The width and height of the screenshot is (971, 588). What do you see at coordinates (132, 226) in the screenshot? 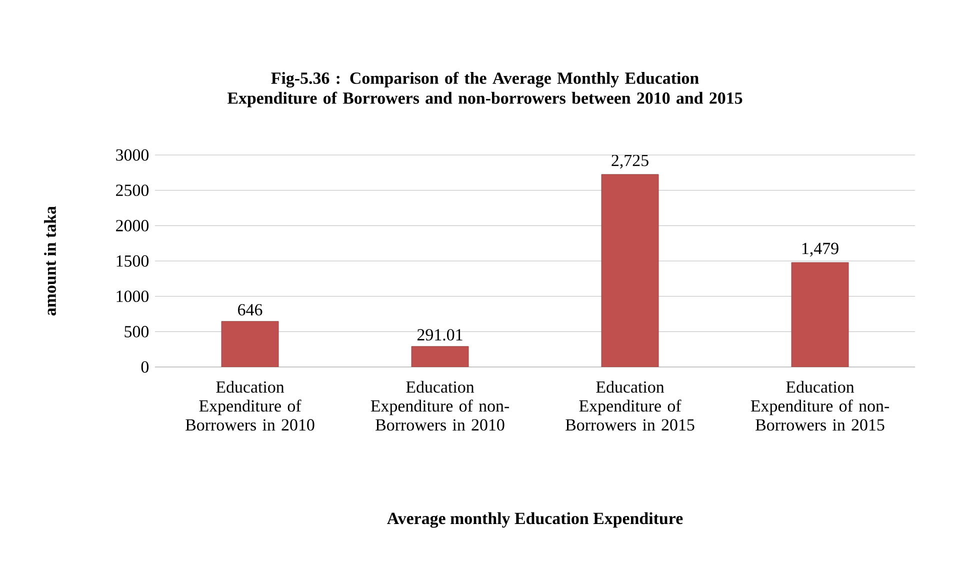
I see `y-tick-label: 2000` at bounding box center [132, 226].